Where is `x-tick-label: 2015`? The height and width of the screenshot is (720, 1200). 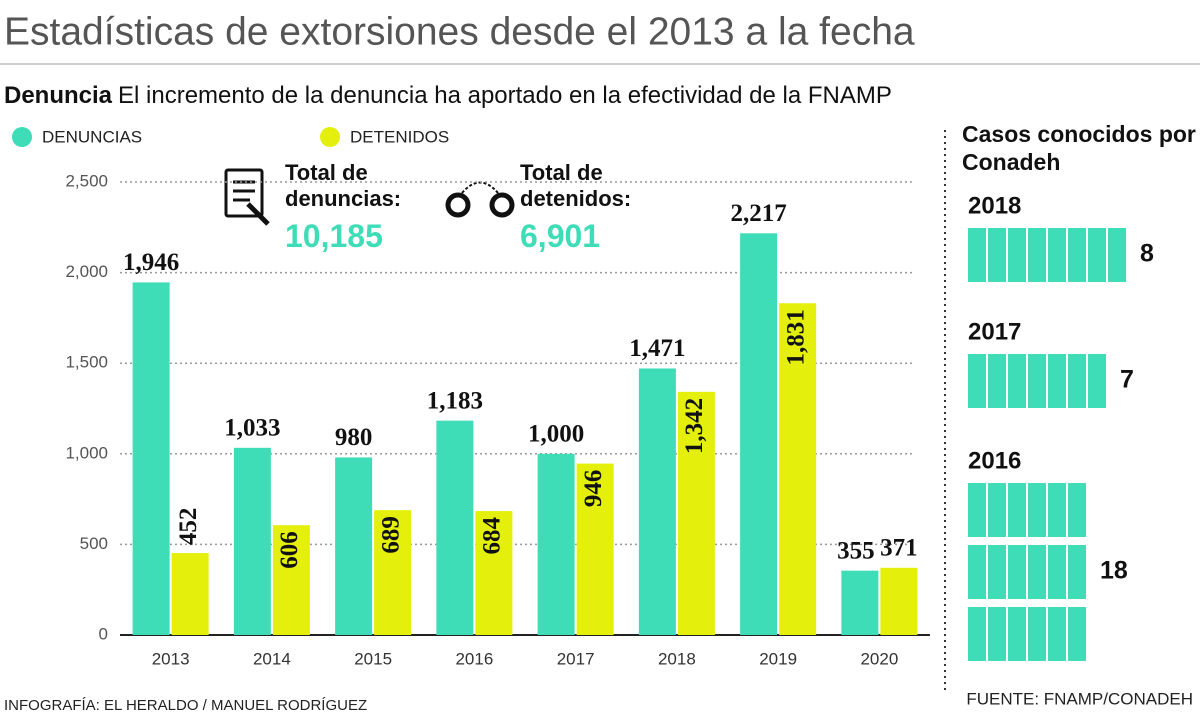 x-tick-label: 2015 is located at coordinates (373, 658).